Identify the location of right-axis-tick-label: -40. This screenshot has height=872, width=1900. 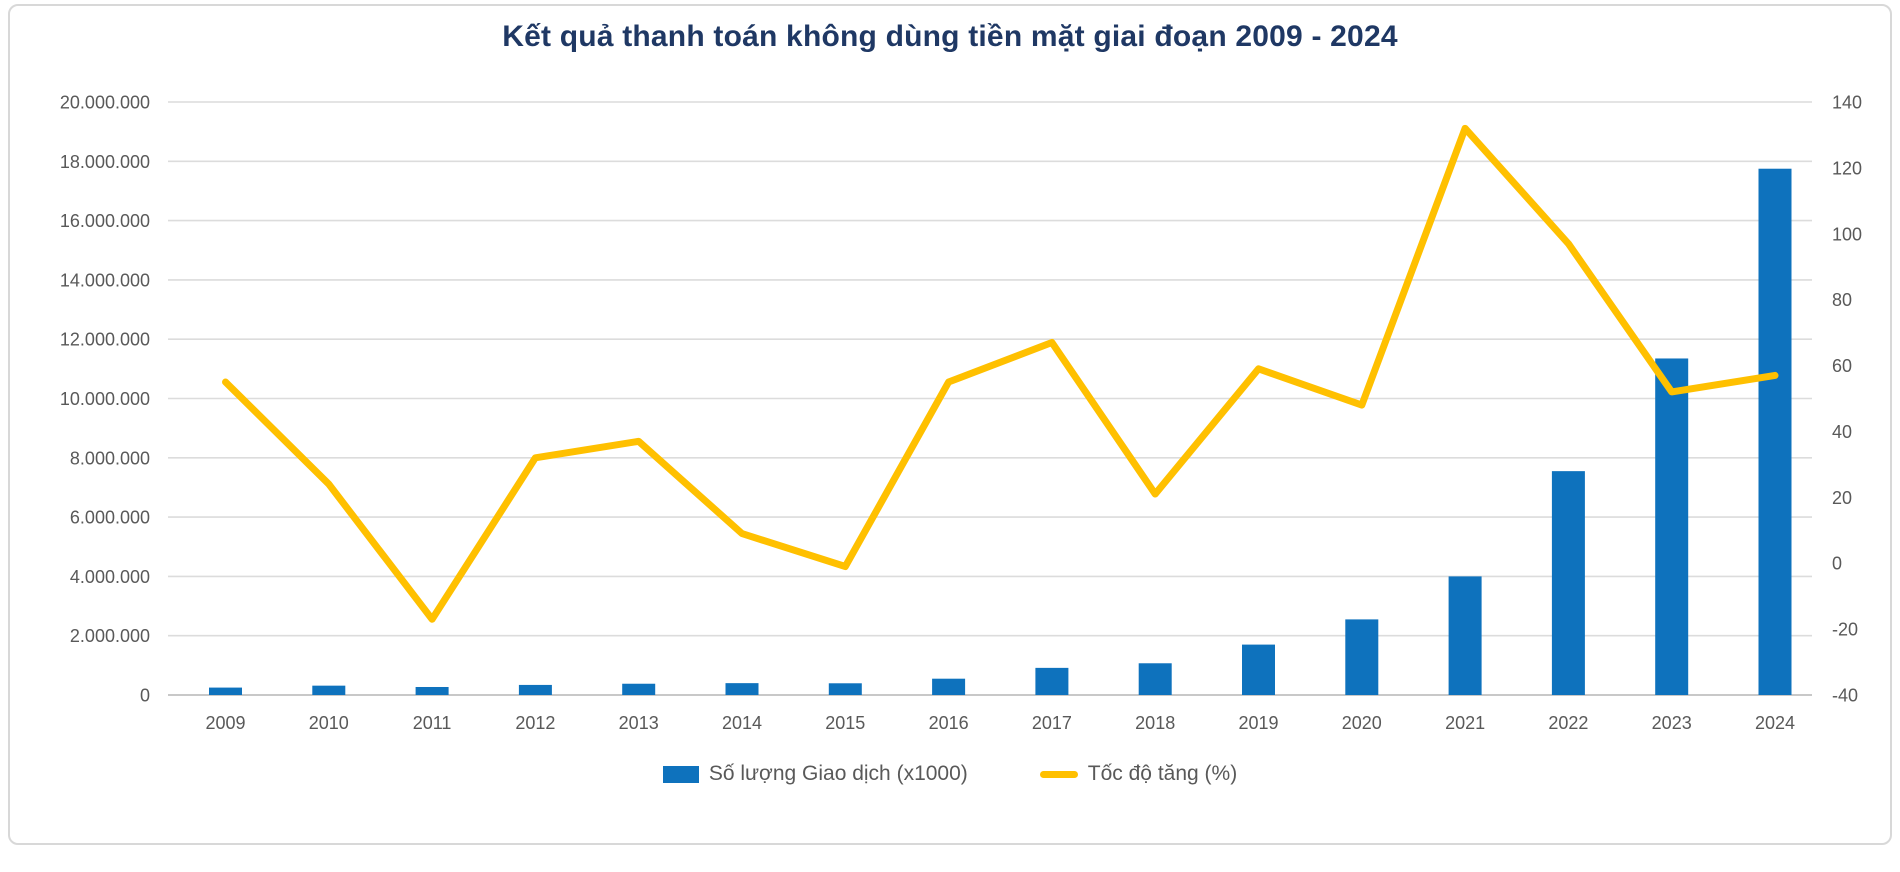
(1845, 696).